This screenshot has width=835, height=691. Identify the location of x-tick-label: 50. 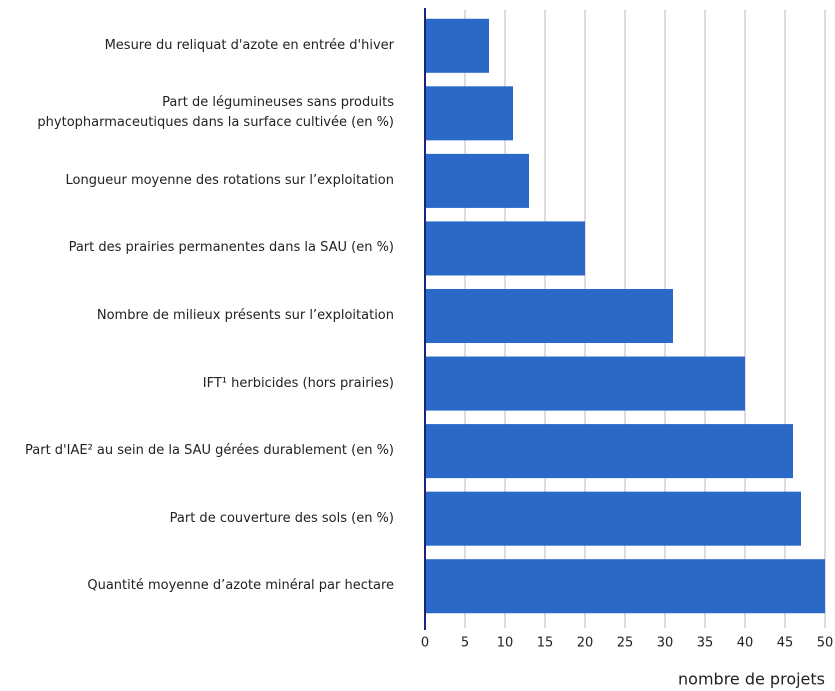
(825, 643).